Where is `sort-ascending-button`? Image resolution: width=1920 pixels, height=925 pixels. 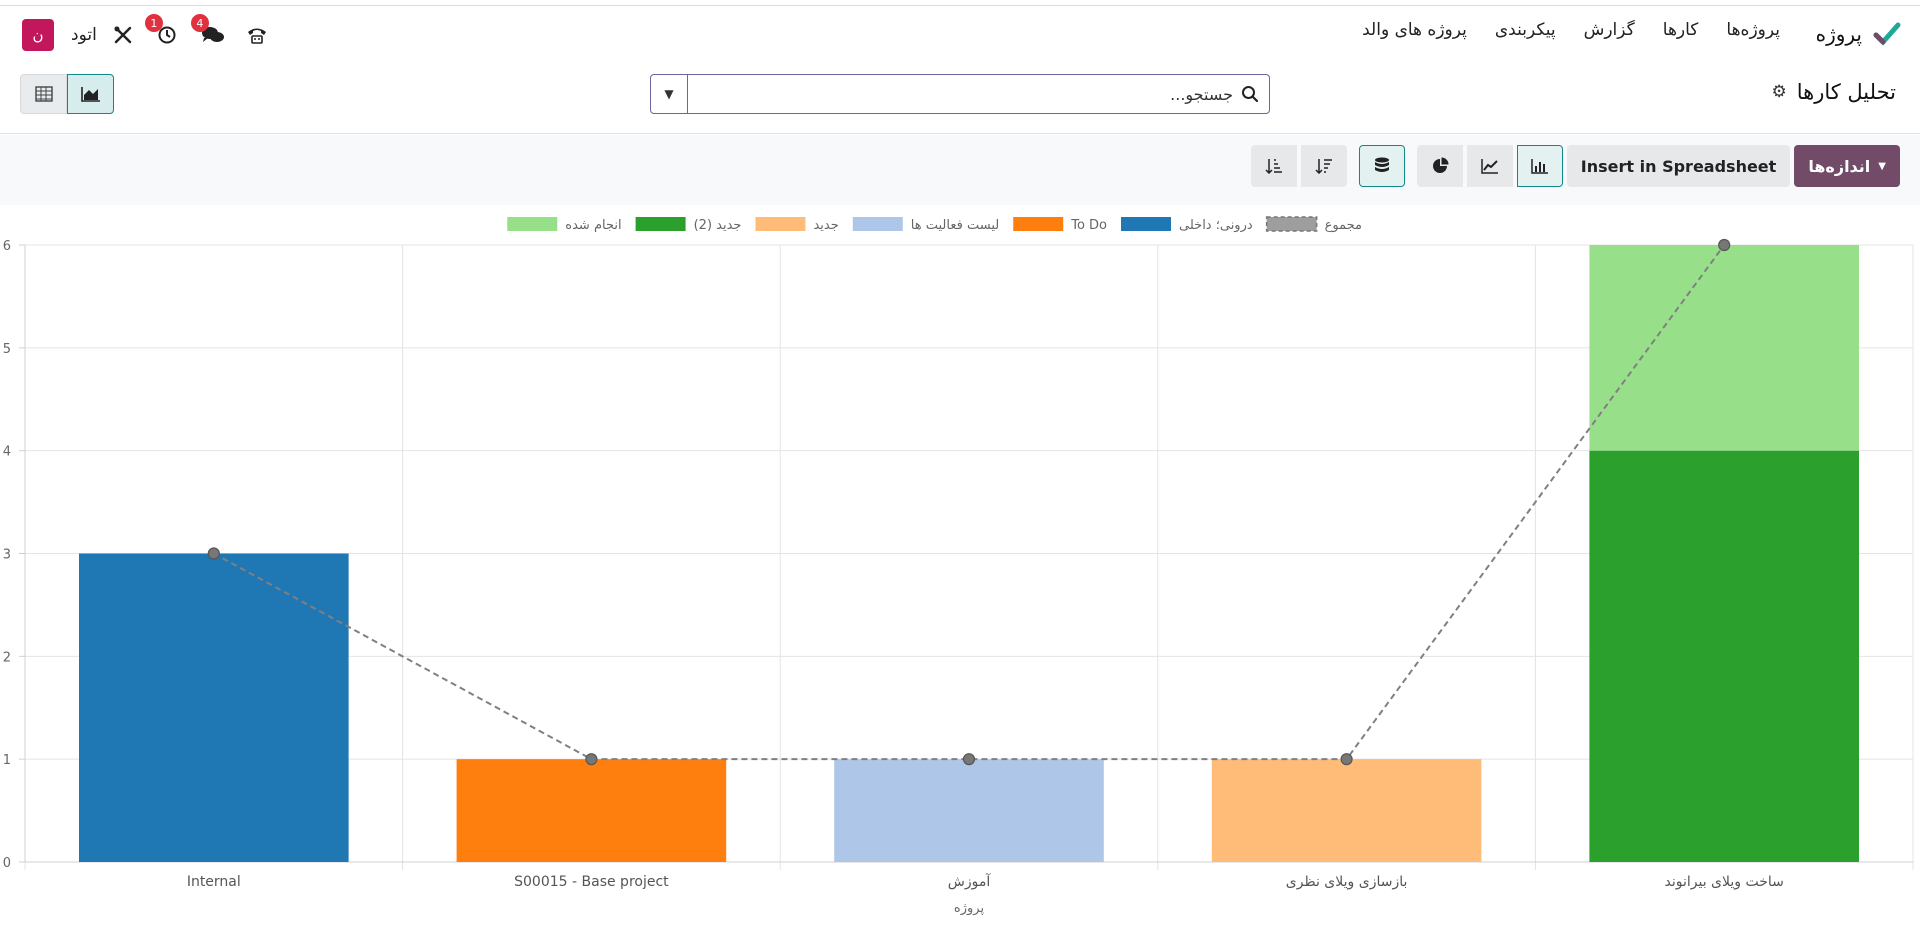
sort-ascending-button is located at coordinates (1273, 166).